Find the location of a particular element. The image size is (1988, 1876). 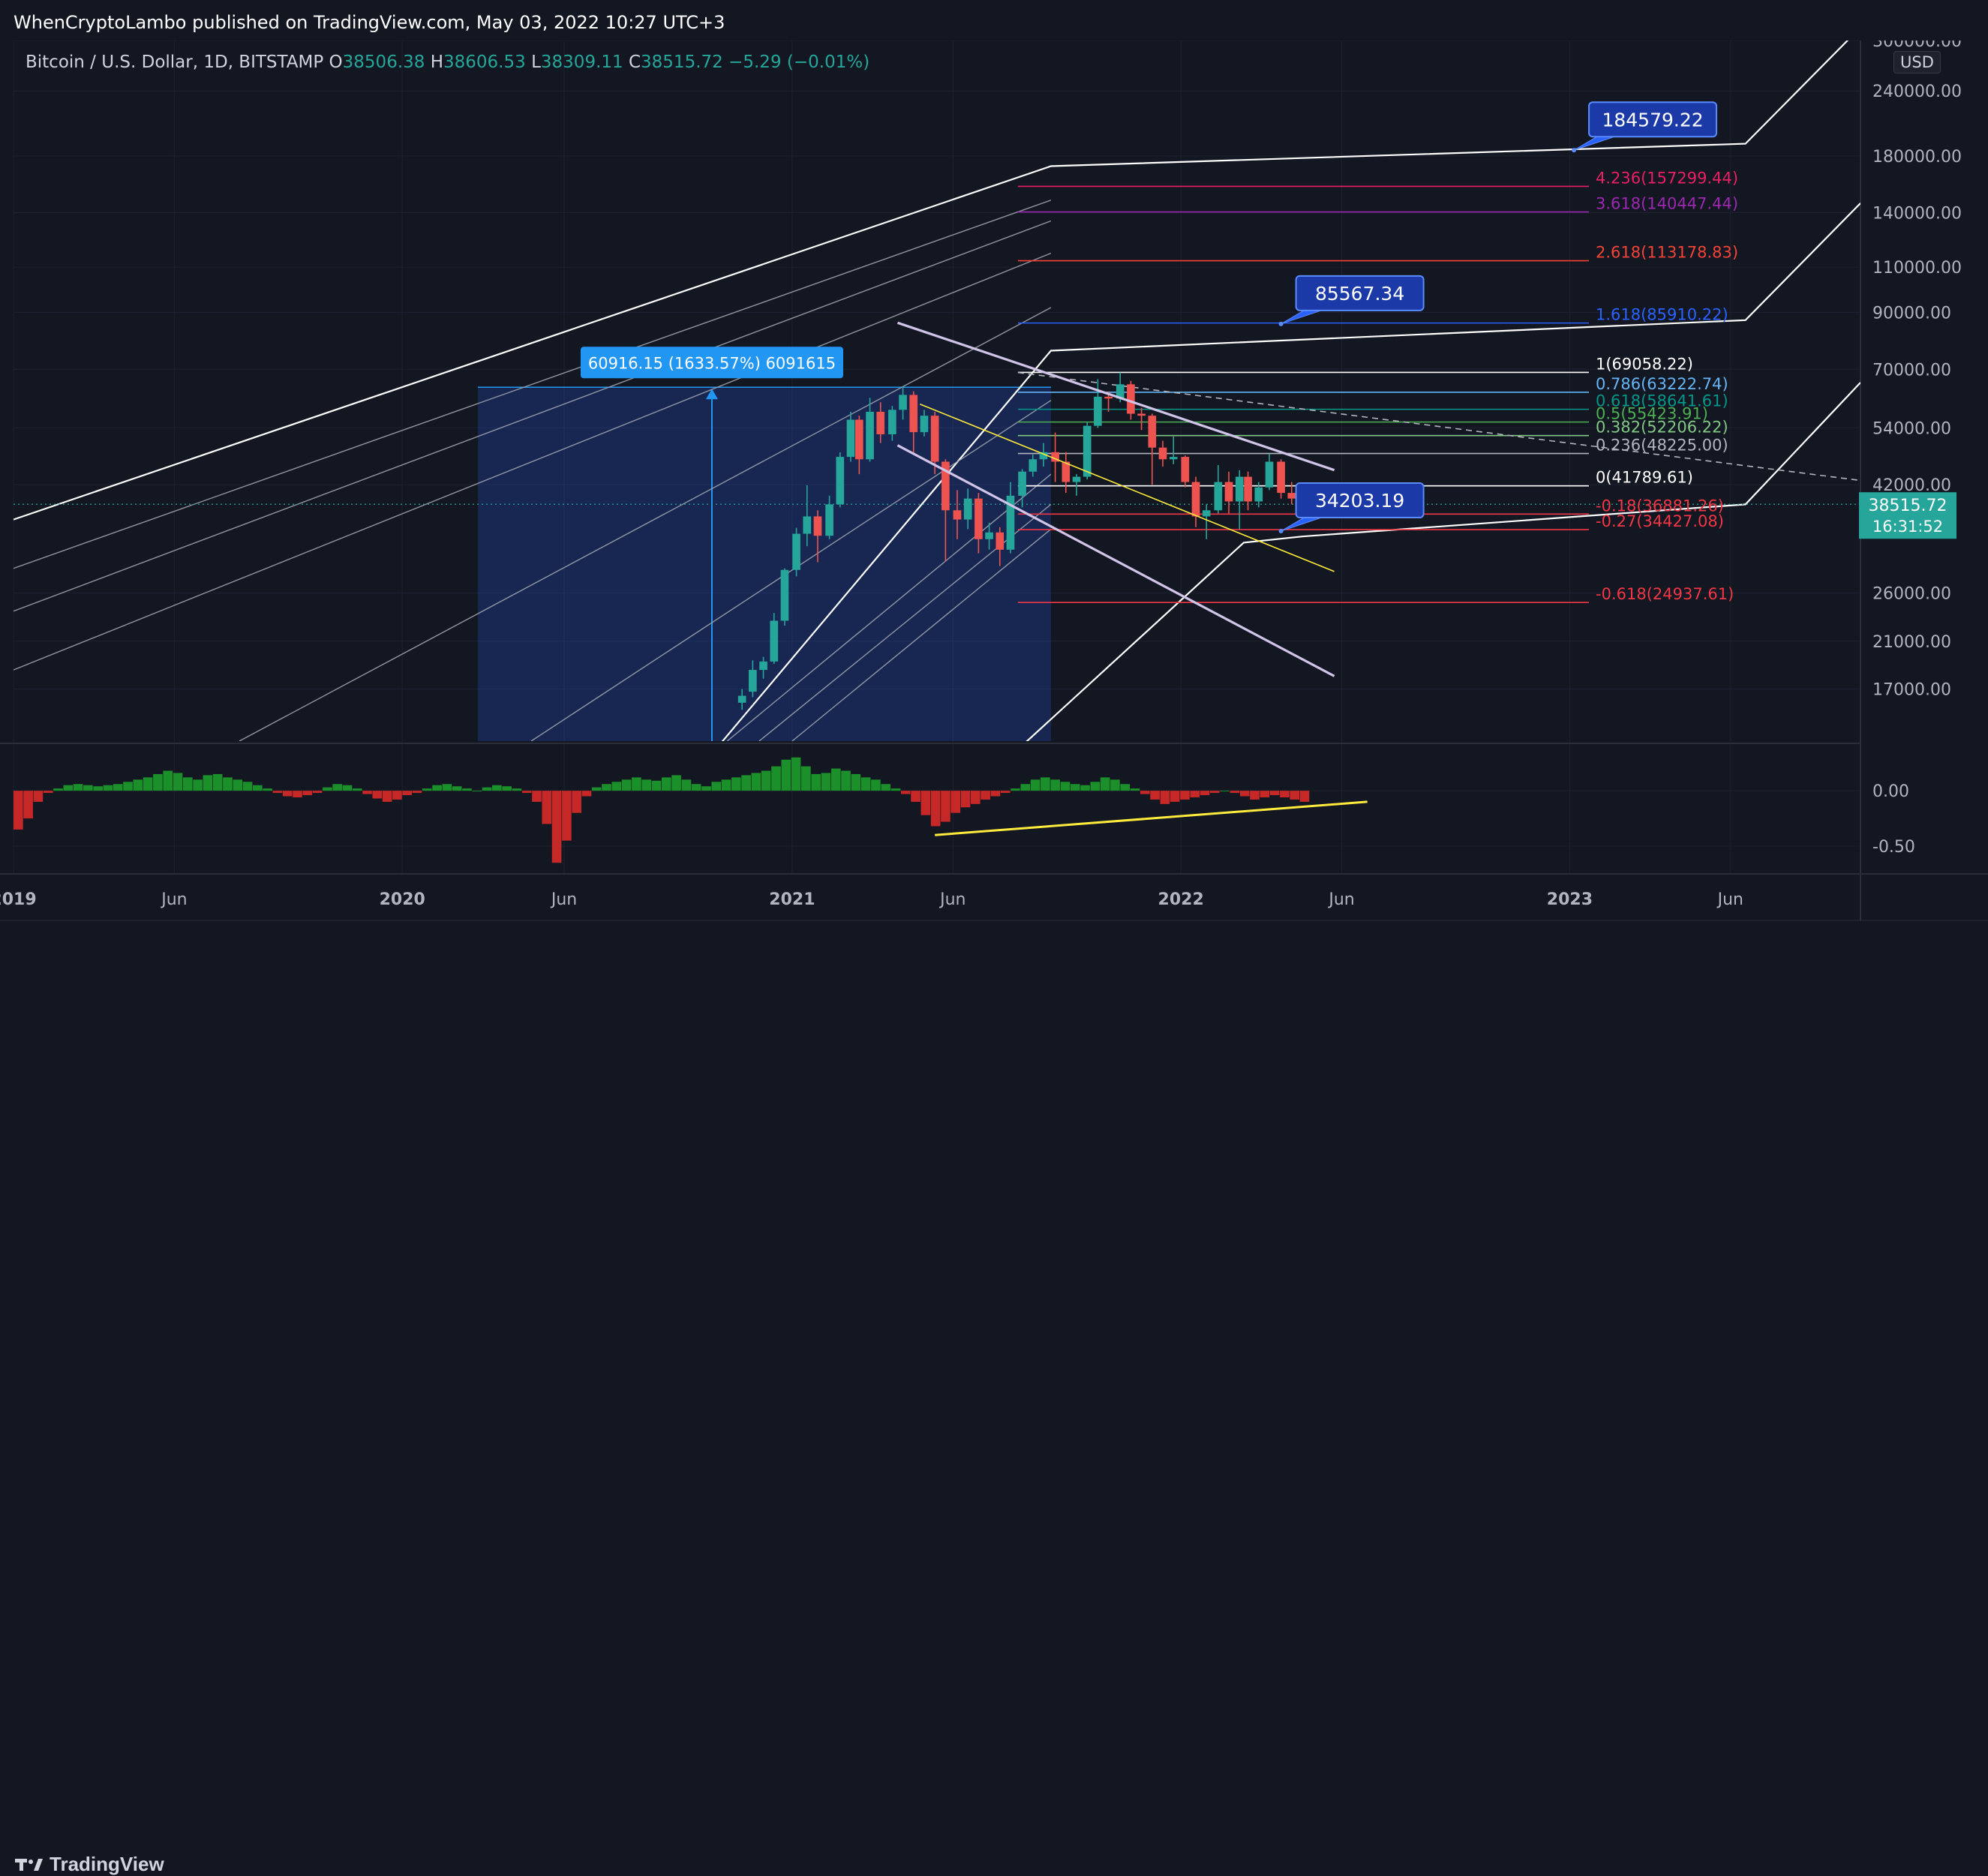

date-tick-label: 2020 is located at coordinates (402, 899).